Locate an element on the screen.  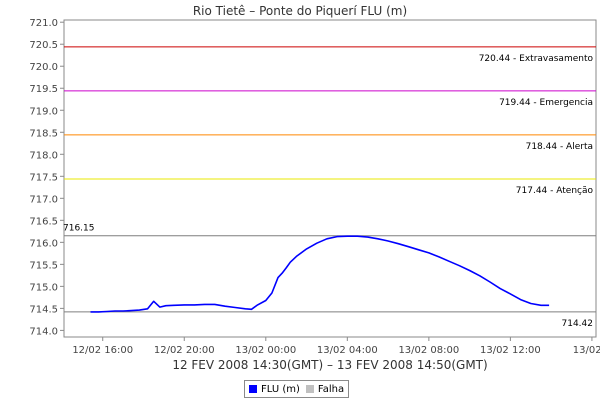
x-tick-label: 13/02 12:00 is located at coordinates (510, 350).